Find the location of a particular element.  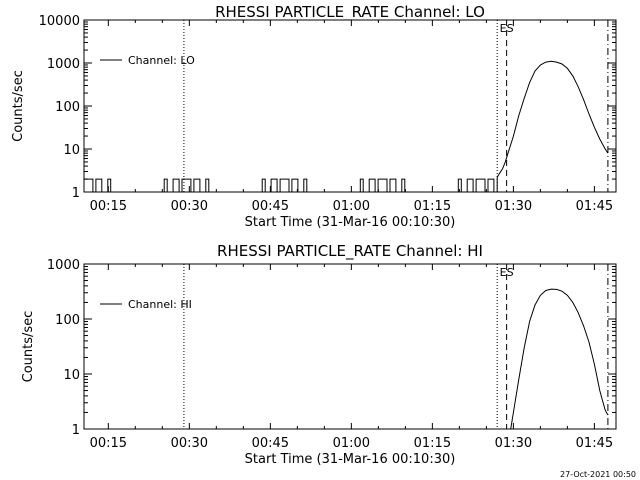

series-line is located at coordinates (559, 359).